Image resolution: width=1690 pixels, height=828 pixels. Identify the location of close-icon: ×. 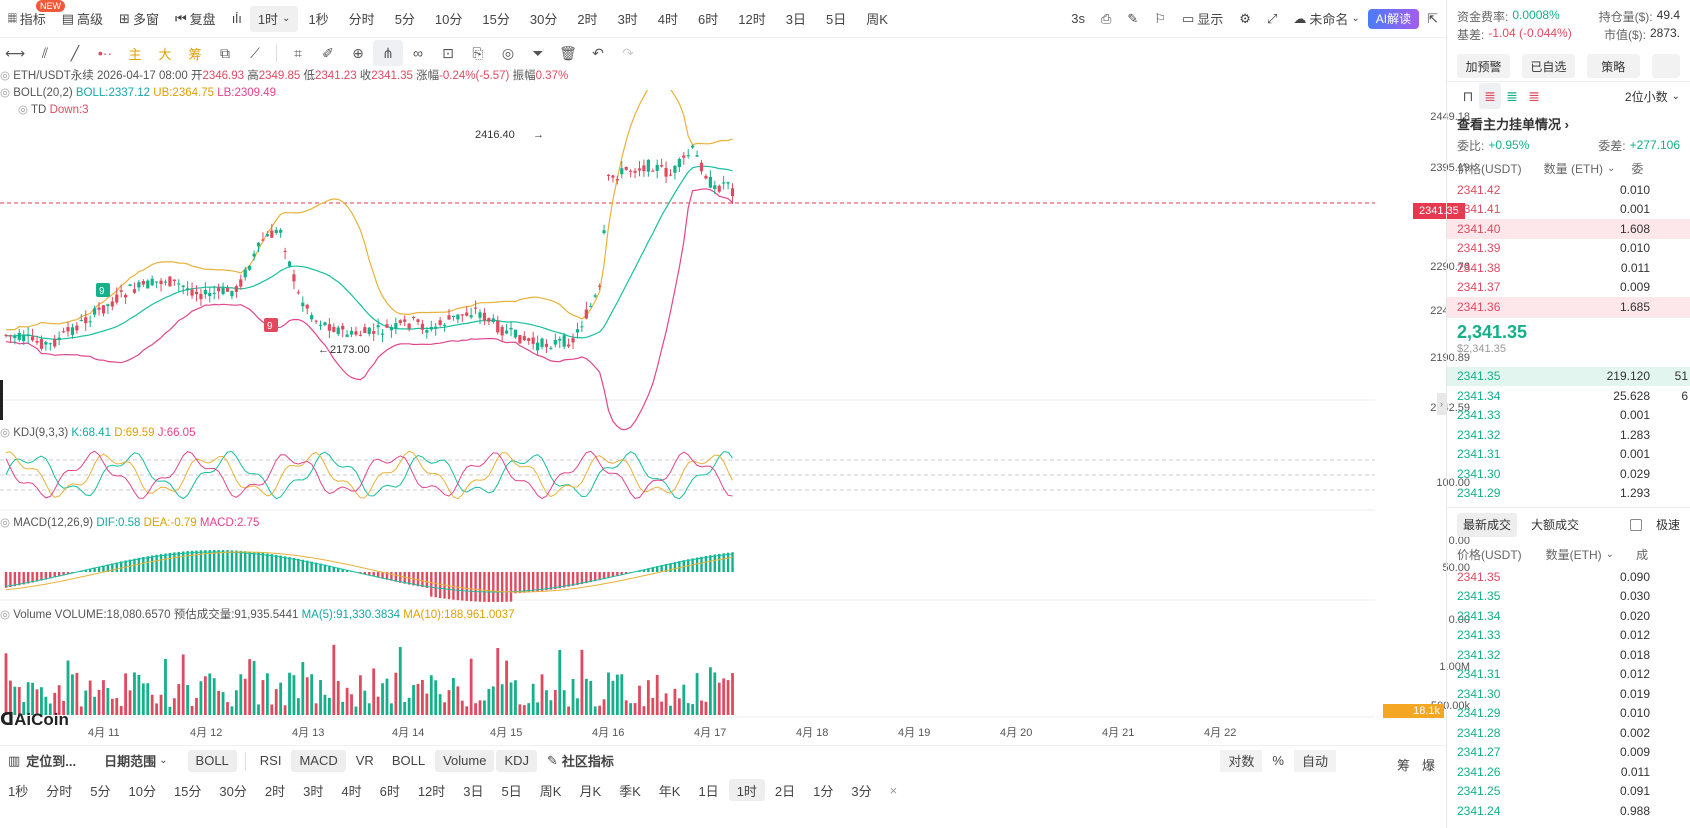
(893, 790).